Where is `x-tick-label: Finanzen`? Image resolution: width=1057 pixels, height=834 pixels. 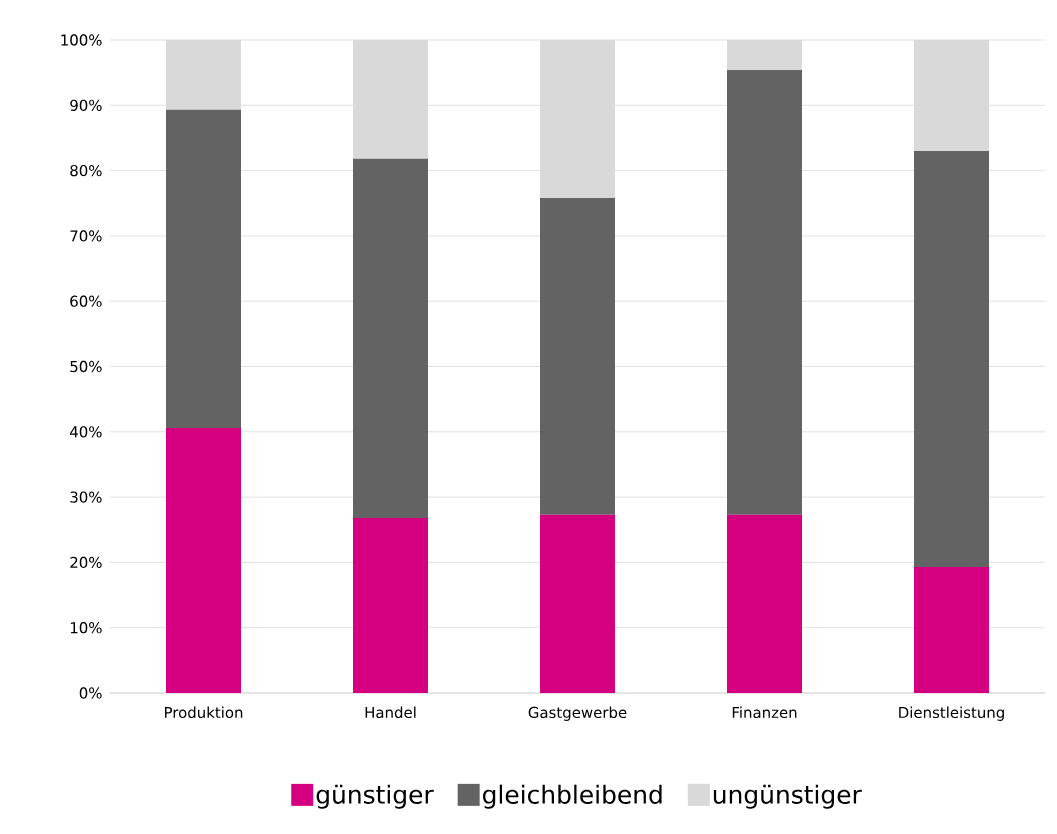
x-tick-label: Finanzen is located at coordinates (764, 712).